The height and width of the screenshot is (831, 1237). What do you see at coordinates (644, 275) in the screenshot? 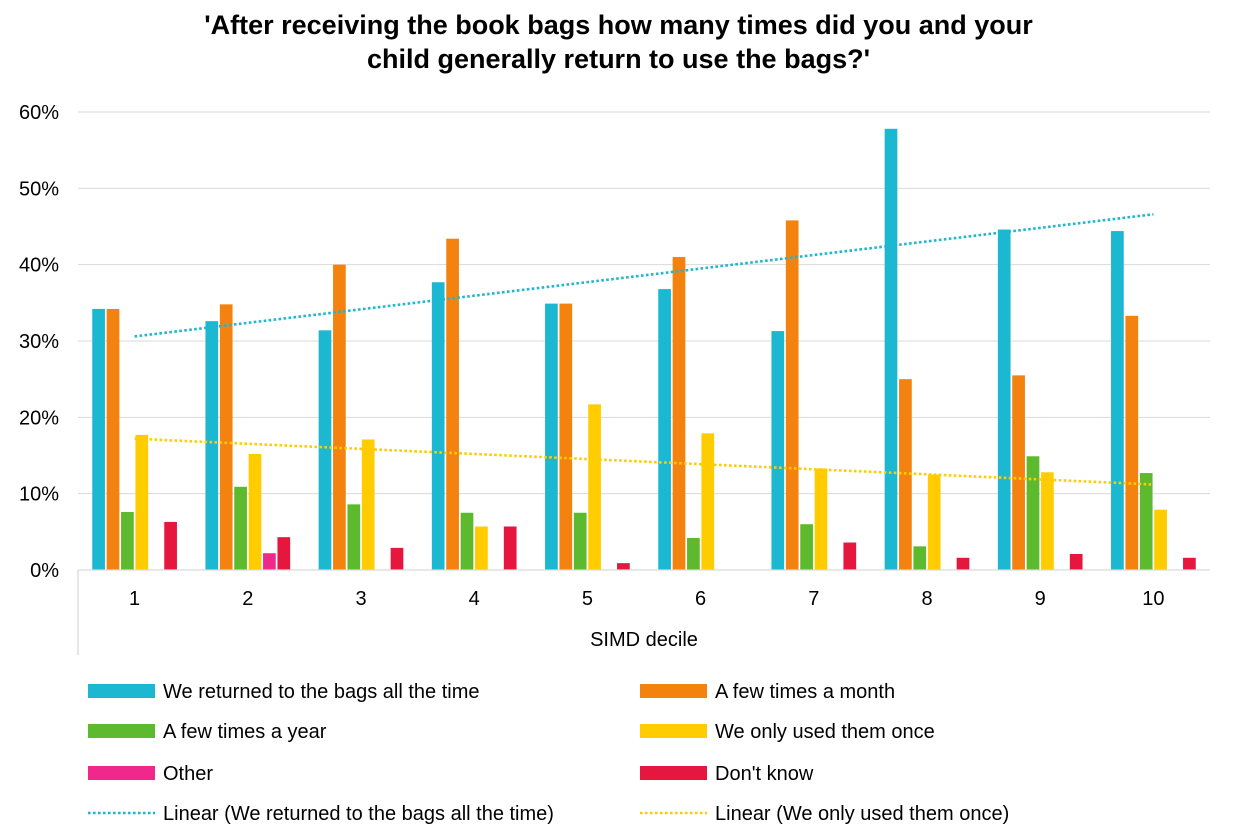
I see `trendline` at bounding box center [644, 275].